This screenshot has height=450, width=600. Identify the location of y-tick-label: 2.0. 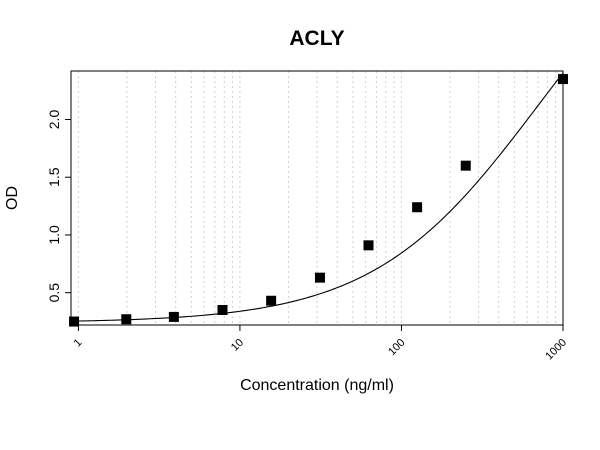
(54, 120).